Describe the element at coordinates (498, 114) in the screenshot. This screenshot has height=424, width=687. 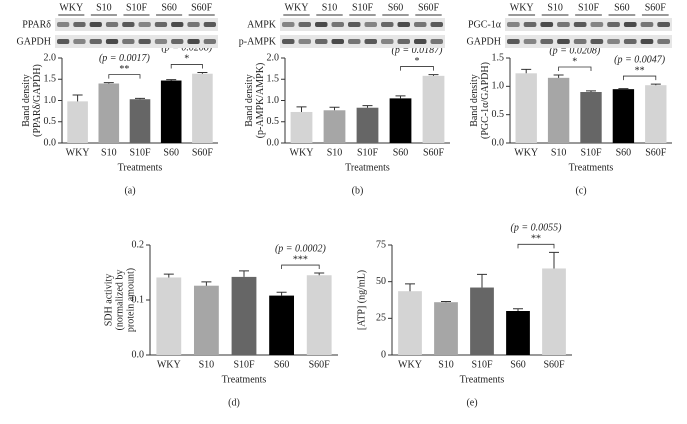
I see `y-tick-label: 0.5` at that location.